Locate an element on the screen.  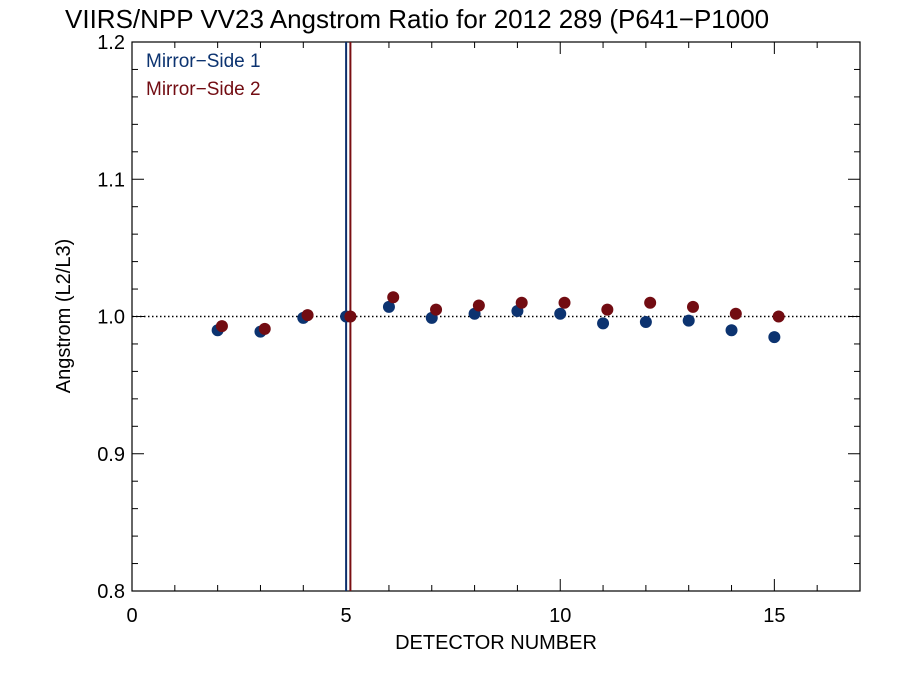
y-tick-label: 1.1 is located at coordinates (111, 180).